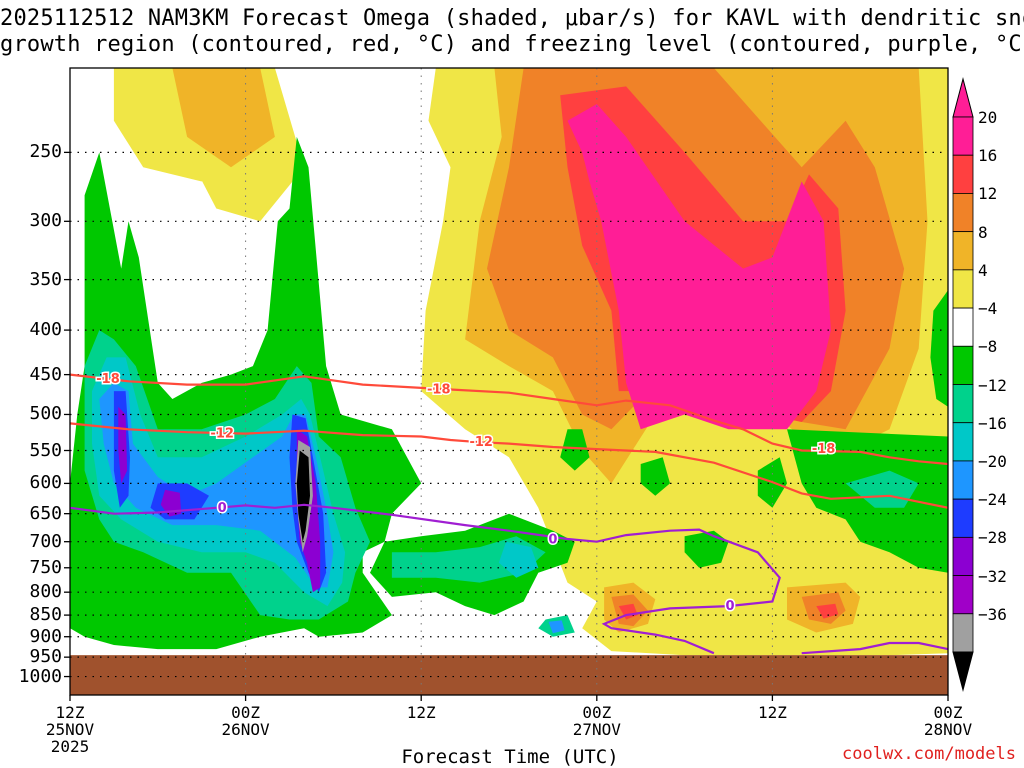 The height and width of the screenshot is (768, 1024). What do you see at coordinates (45, 541) in the screenshot?
I see `y-tick-label-700: 700` at bounding box center [45, 541].